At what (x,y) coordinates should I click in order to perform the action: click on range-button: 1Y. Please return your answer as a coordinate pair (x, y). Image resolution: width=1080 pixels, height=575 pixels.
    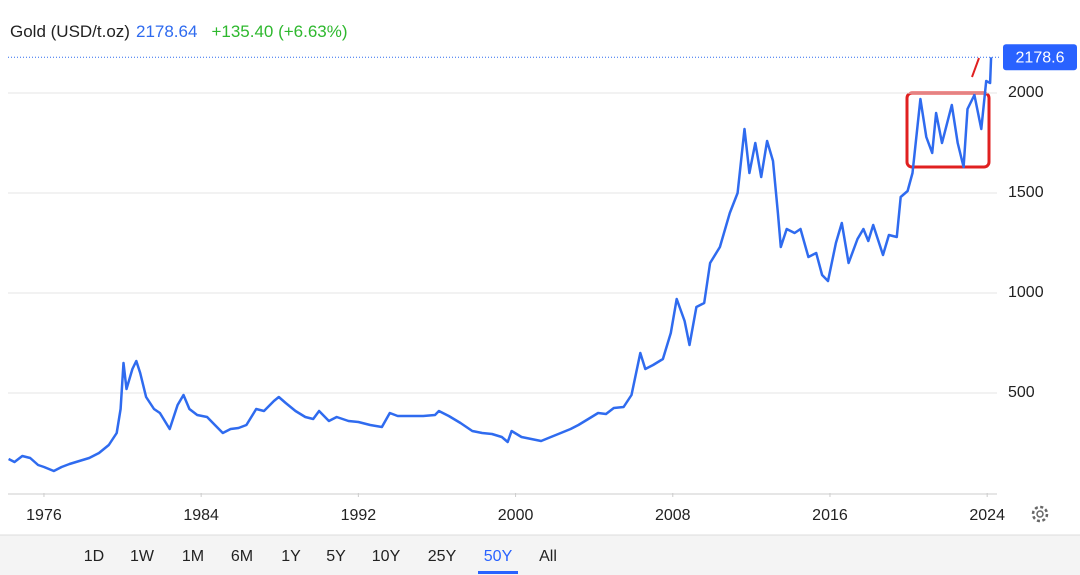
    Looking at the image, I should click on (291, 556).